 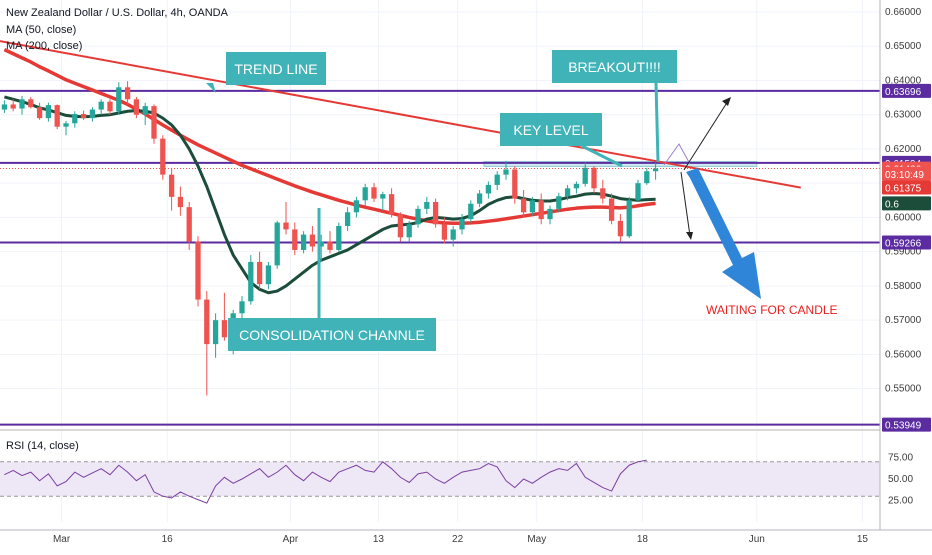 I want to click on down-projection-line, so click(x=685, y=204).